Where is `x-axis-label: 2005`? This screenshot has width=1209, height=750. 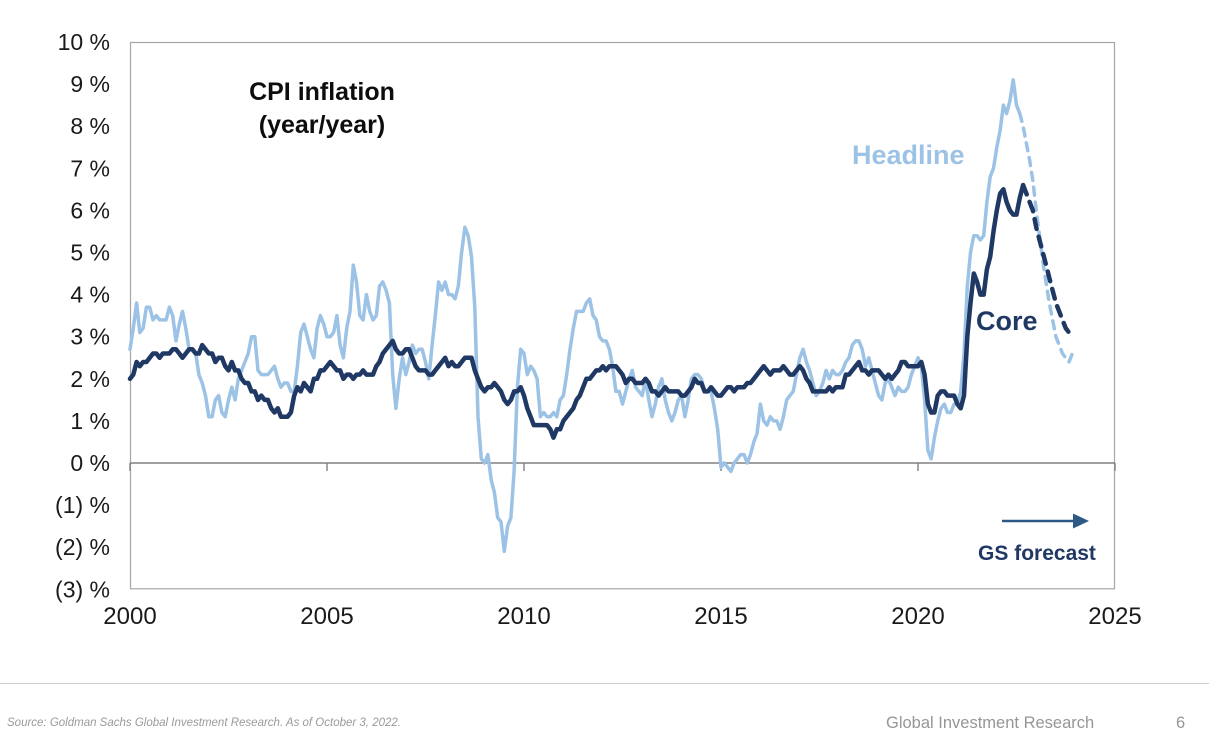 x-axis-label: 2005 is located at coordinates (326, 616).